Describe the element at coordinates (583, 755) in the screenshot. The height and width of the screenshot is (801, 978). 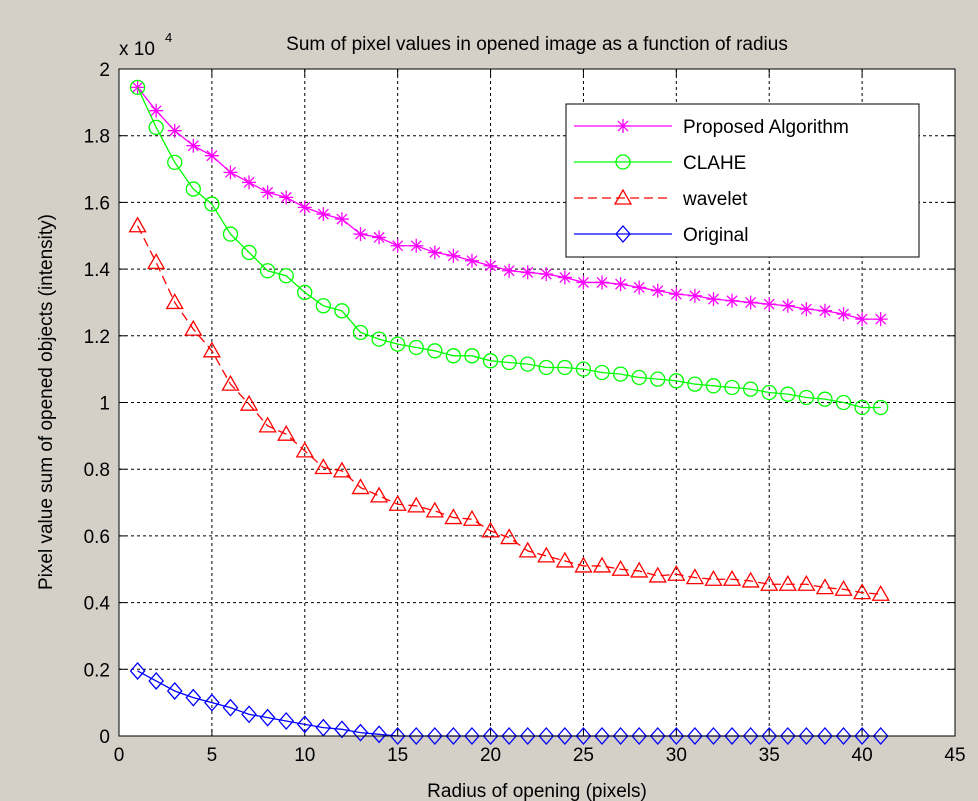
I see `x-tick-label: 25` at that location.